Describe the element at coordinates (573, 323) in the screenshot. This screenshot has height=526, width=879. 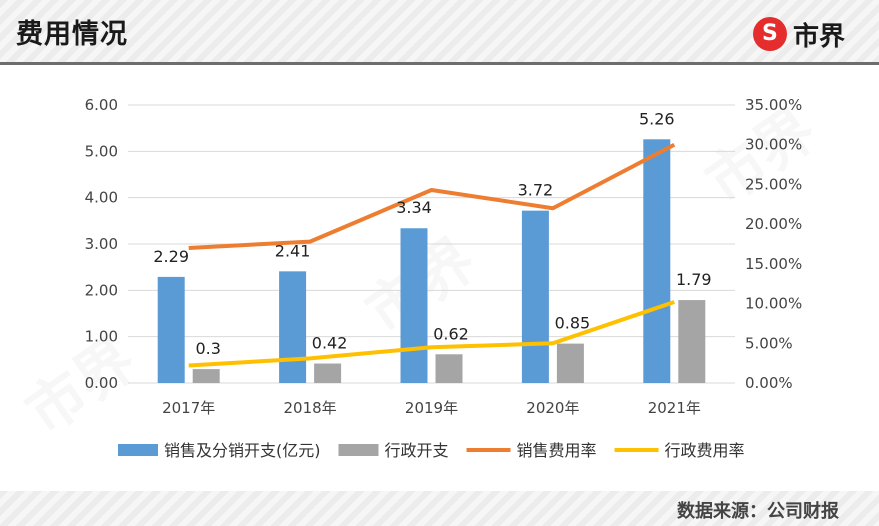
I see `data-label-admin: 0.85` at that location.